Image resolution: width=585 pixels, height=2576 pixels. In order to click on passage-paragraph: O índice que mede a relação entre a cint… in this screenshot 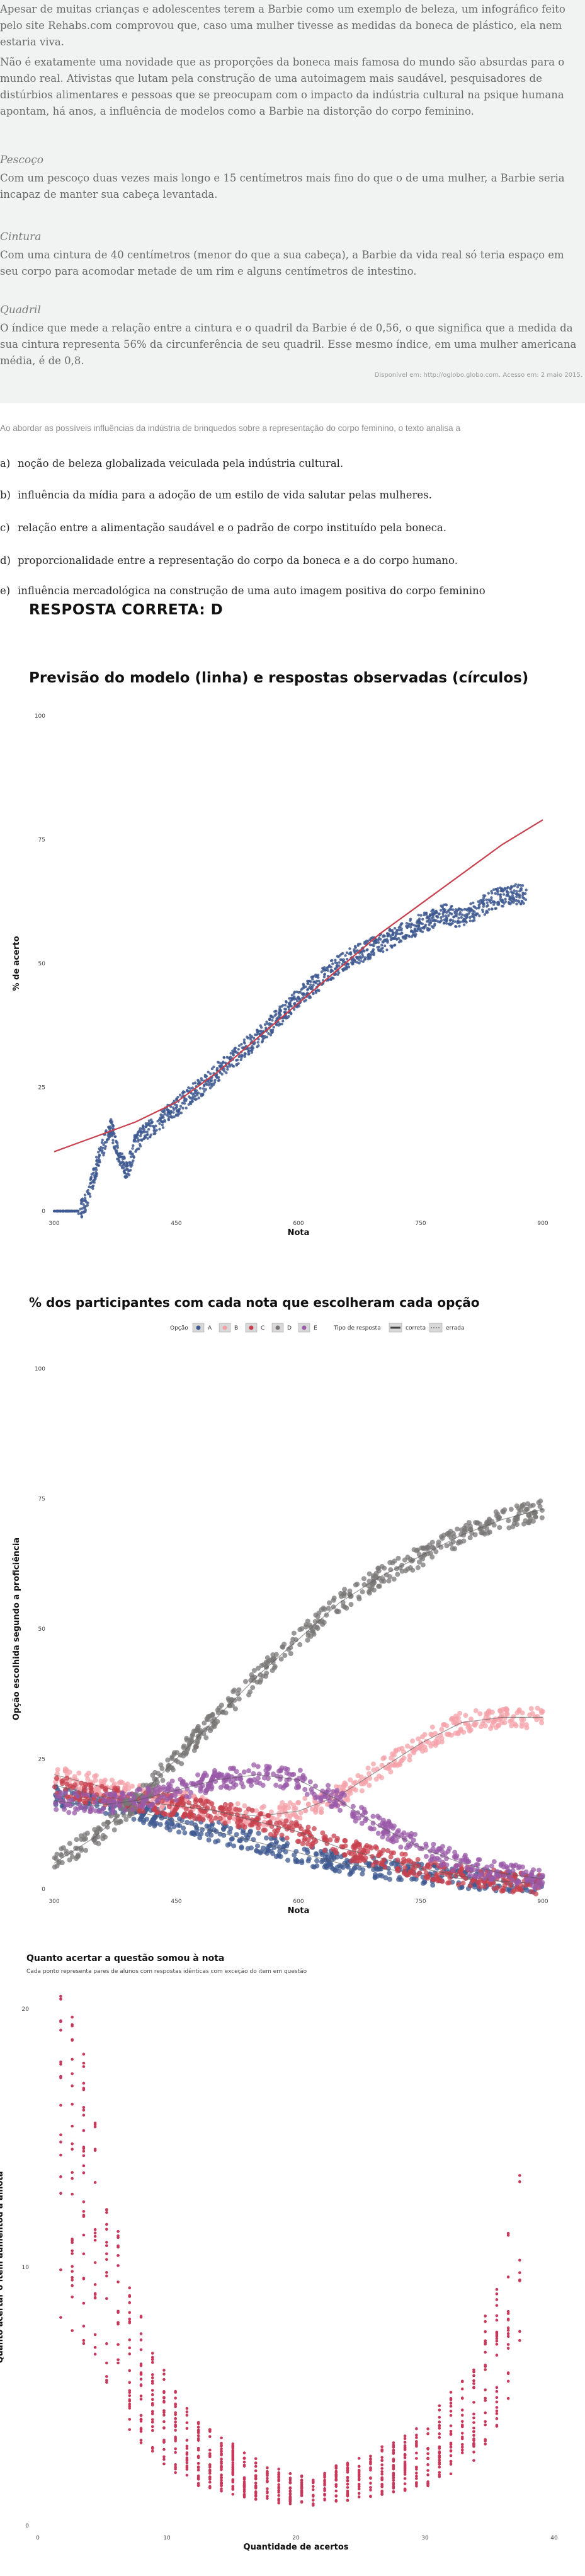, I will do `click(288, 344)`.